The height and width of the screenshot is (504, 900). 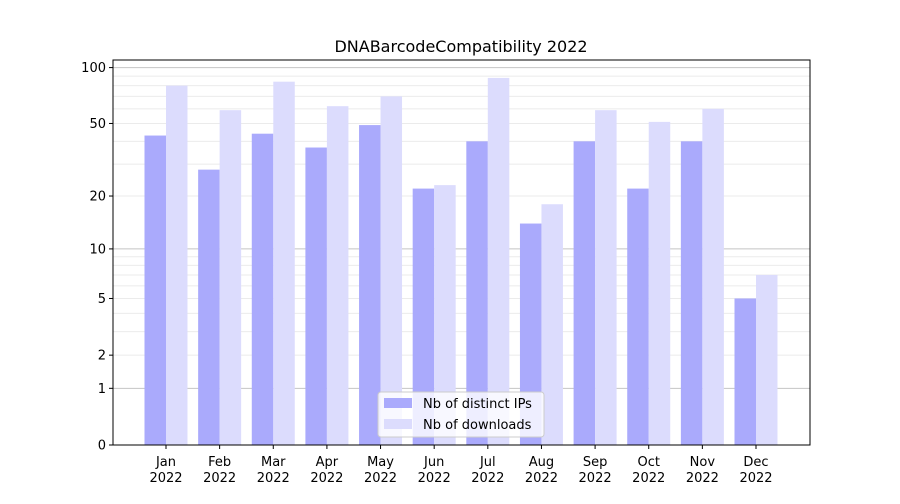 I want to click on x-tick-label: Feb 2022, so click(x=219, y=470).